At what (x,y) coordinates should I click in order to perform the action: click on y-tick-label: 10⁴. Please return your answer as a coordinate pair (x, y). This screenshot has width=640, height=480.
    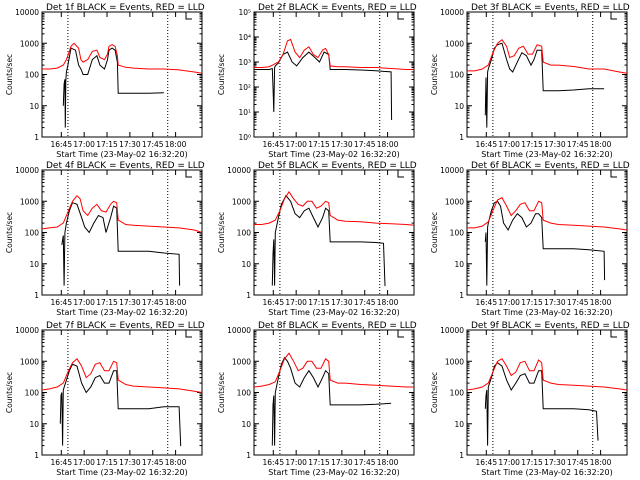
    Looking at the image, I should click on (244, 37).